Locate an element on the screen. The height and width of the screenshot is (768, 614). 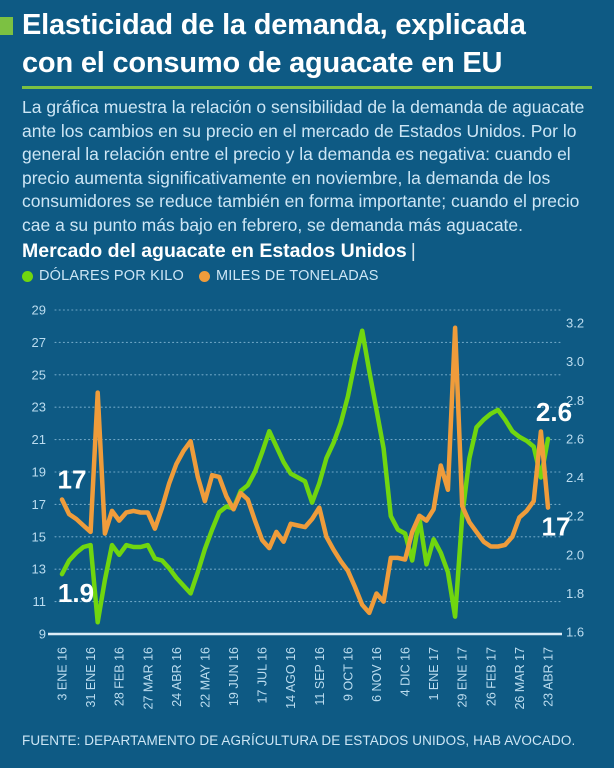
orange-series-dot-icon is located at coordinates (205, 276).